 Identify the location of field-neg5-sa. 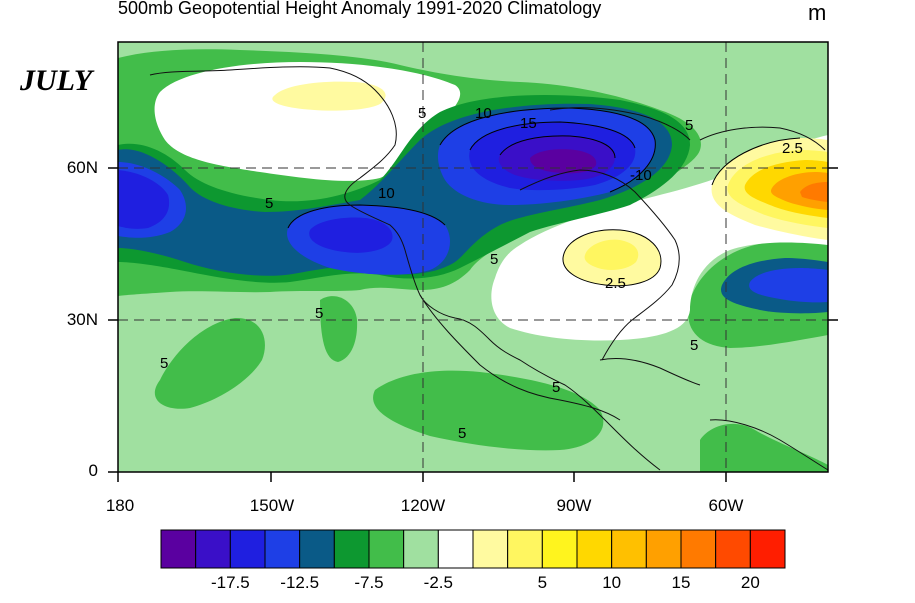
(764, 447).